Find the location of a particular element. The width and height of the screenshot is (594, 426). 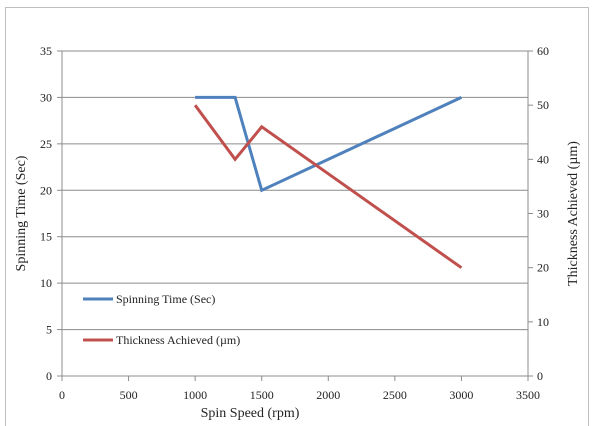

legend-label-2: Thickness Achieved (µm) is located at coordinates (178, 340).